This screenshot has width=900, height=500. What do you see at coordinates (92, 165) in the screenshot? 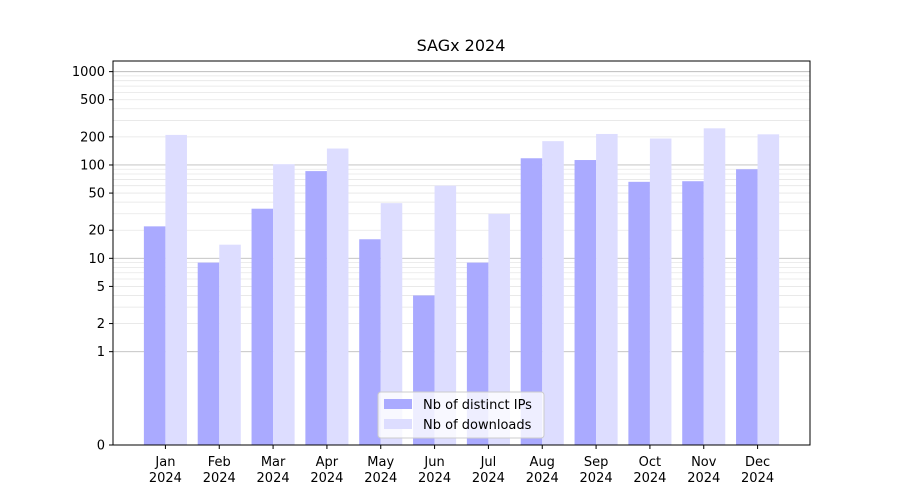
I see `y-tick-label: 100` at bounding box center [92, 165].